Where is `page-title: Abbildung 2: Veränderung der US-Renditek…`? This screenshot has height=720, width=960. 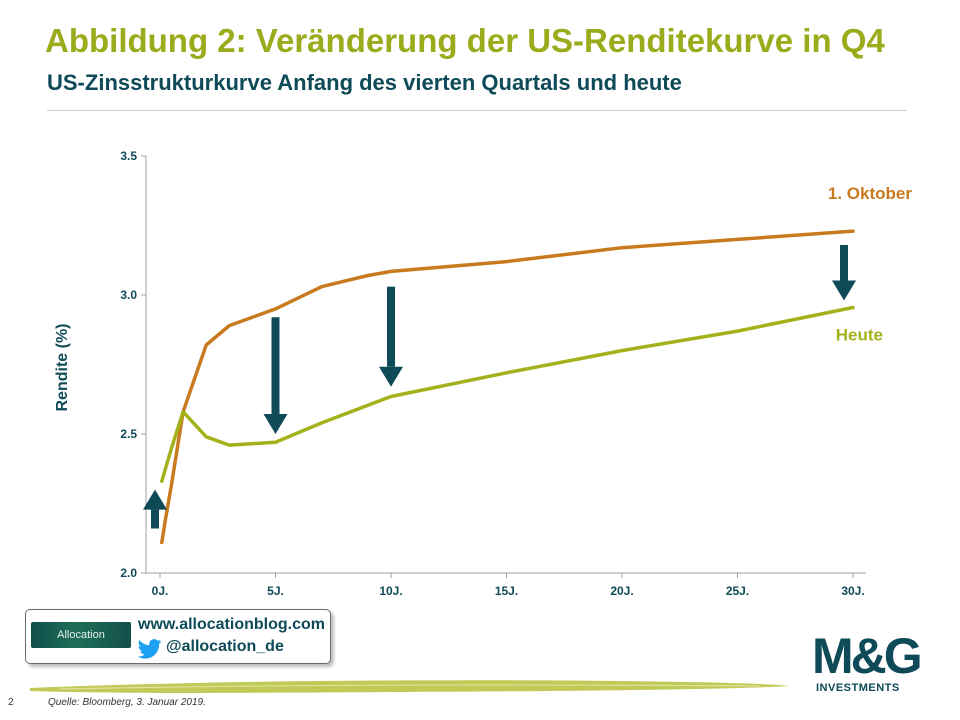
page-title: Abbildung 2: Veränderung der US-Renditek… is located at coordinates (465, 40).